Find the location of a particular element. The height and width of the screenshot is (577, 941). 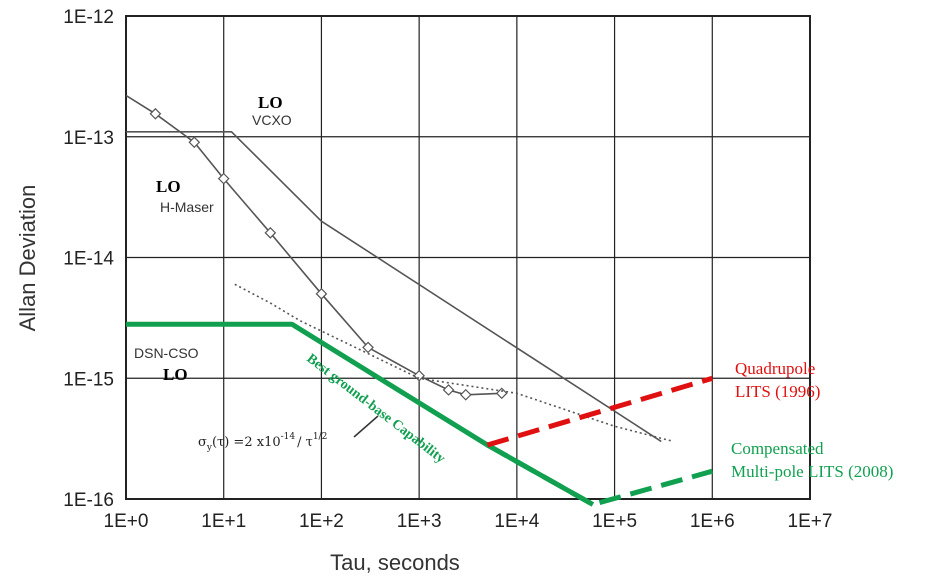

x-tick-label: 1E+7 is located at coordinates (810, 521).